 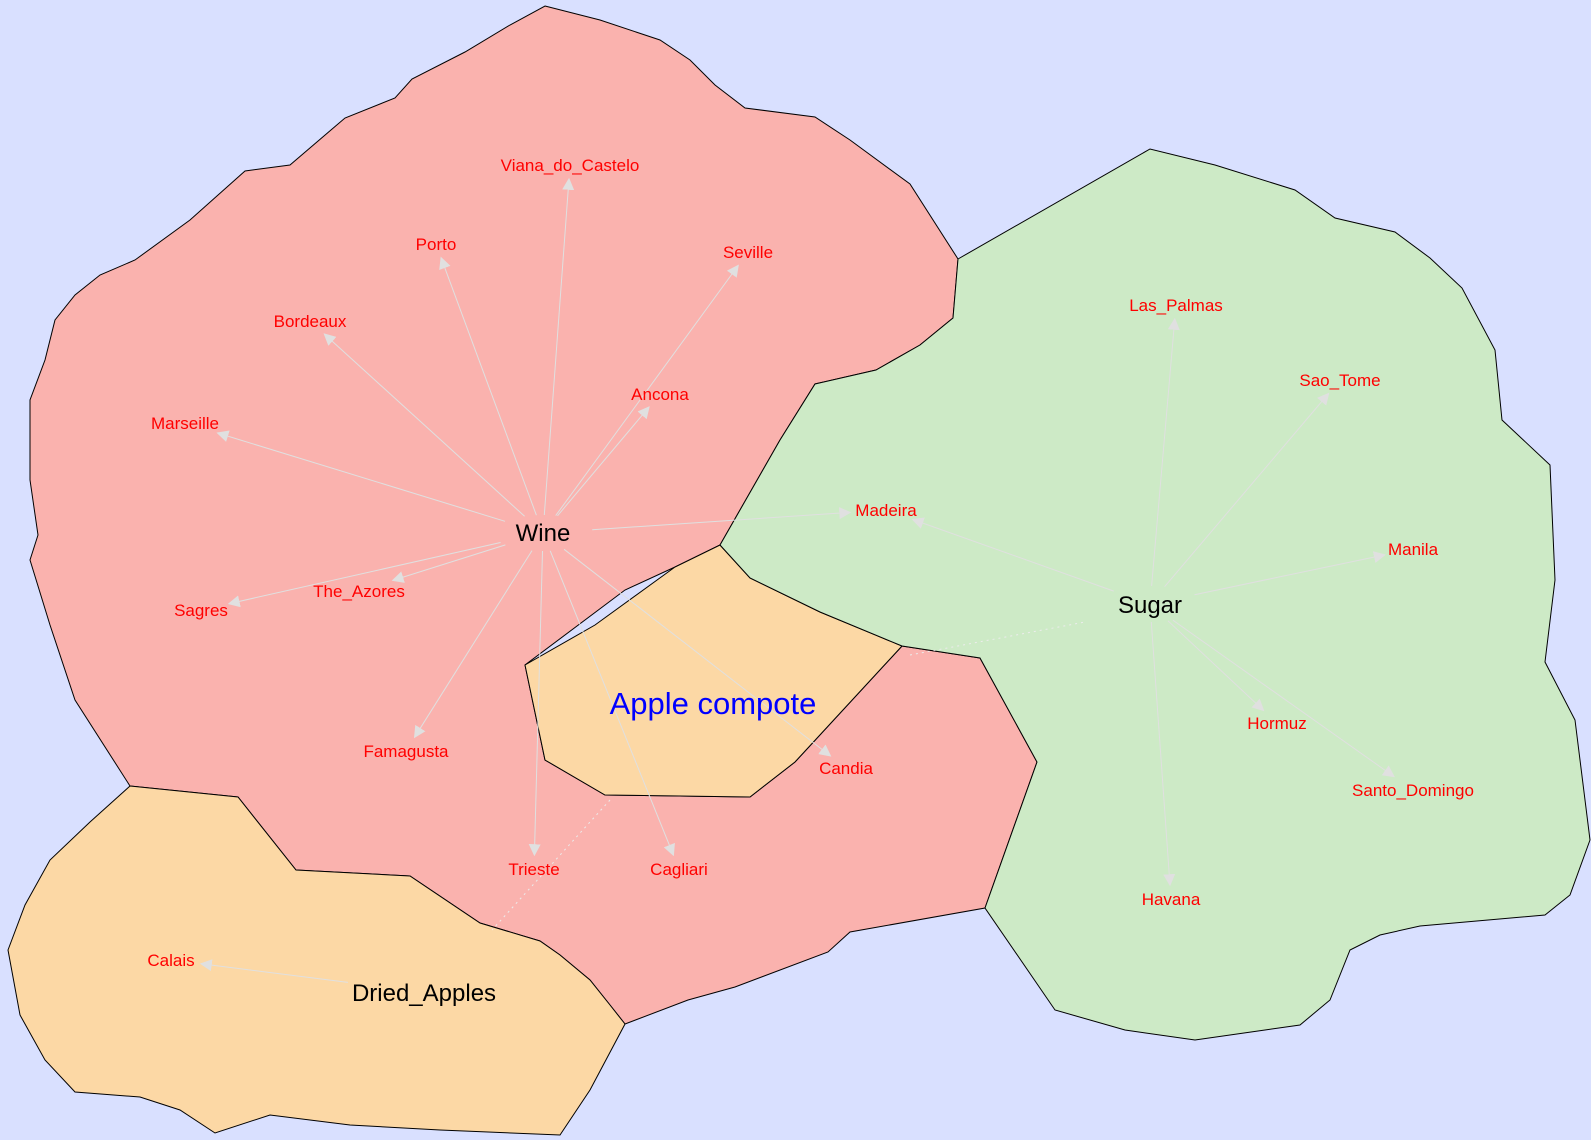 I want to click on edge-wine-madeira, so click(x=722, y=519).